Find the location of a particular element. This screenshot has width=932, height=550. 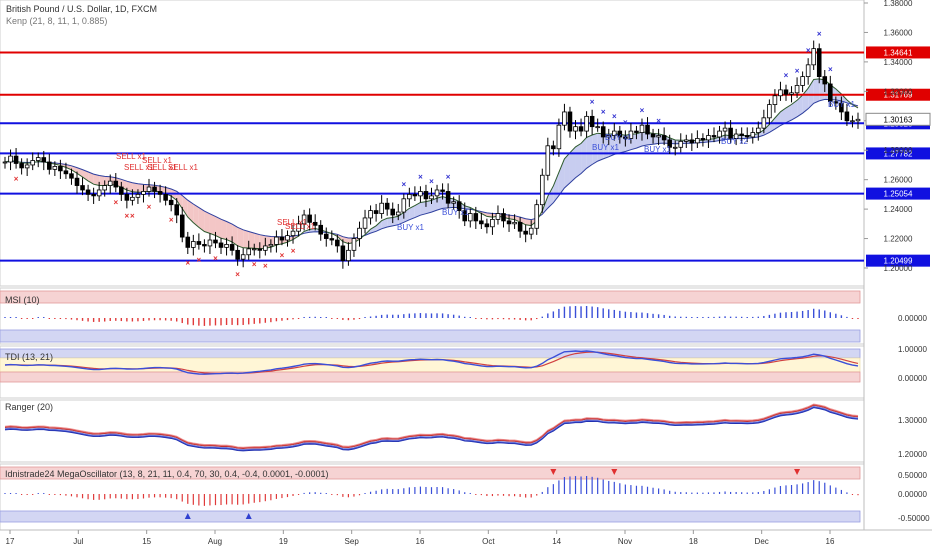

mega-buy-arrow is located at coordinates (248, 516).